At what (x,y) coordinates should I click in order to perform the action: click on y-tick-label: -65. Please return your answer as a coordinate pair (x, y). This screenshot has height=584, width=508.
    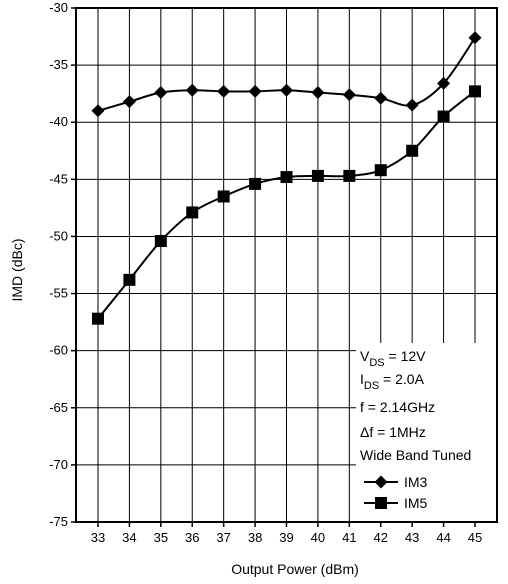
    Looking at the image, I should click on (58, 407).